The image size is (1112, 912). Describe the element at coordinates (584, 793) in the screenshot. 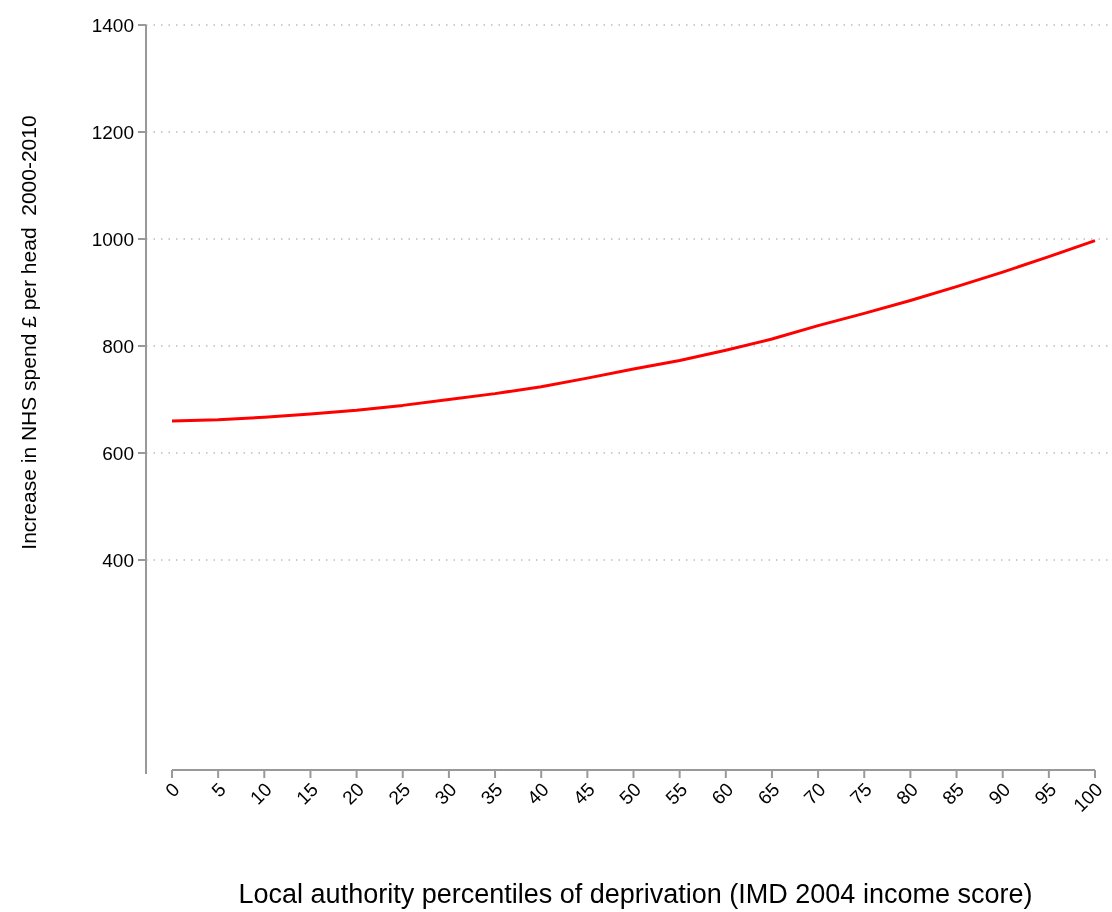

I see `x-tick-label: 45` at that location.